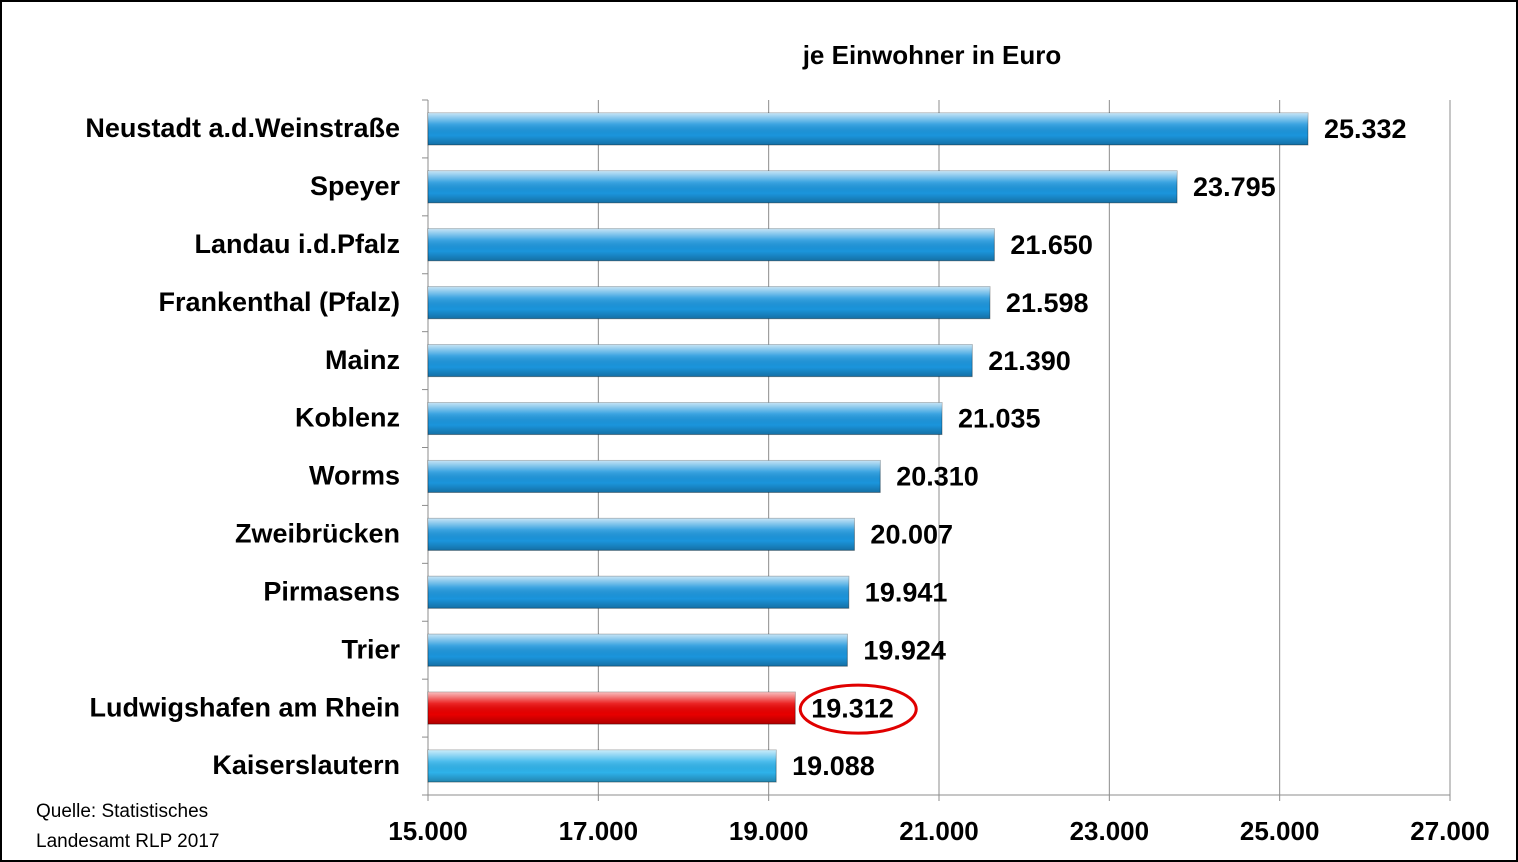 The height and width of the screenshot is (862, 1518). I want to click on value-label: 21.390, so click(1029, 361).